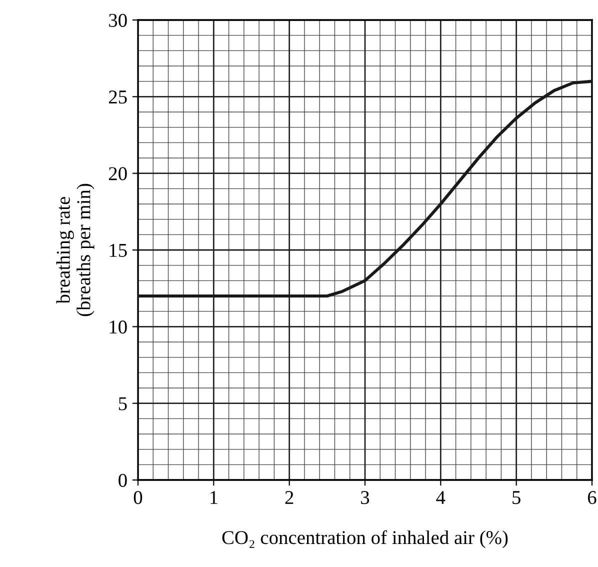 The height and width of the screenshot is (567, 598). I want to click on x-tick-label: 5, so click(516, 497).